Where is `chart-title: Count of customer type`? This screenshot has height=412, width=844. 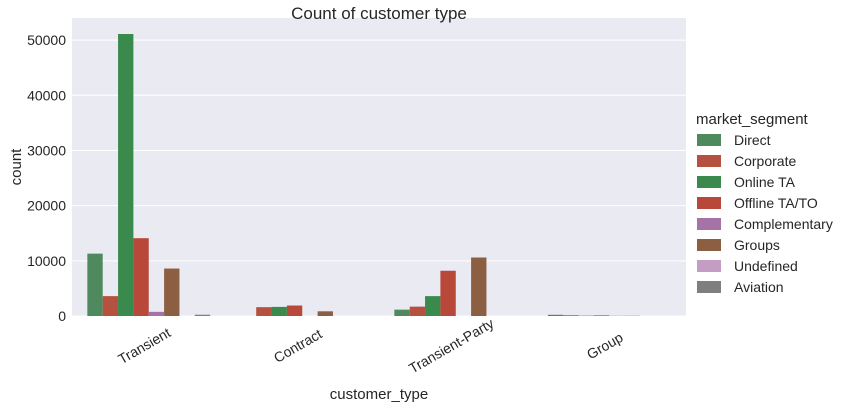
chart-title: Count of customer type is located at coordinates (379, 13).